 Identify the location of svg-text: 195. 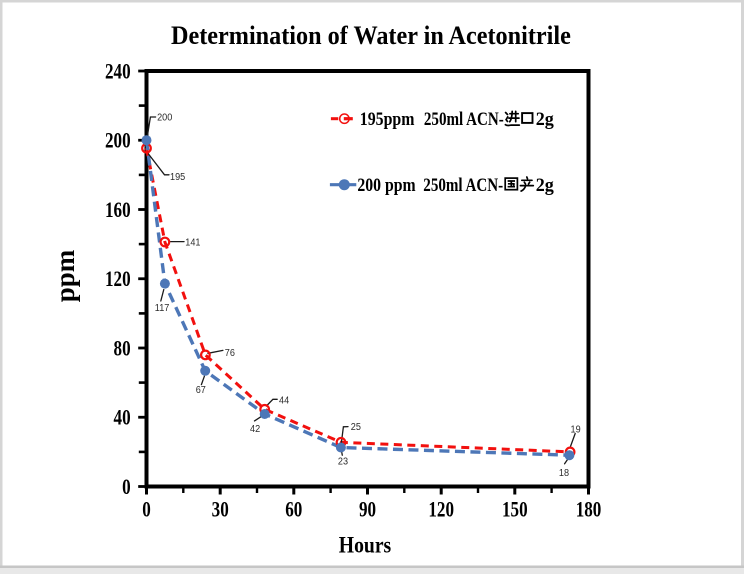
(177, 178).